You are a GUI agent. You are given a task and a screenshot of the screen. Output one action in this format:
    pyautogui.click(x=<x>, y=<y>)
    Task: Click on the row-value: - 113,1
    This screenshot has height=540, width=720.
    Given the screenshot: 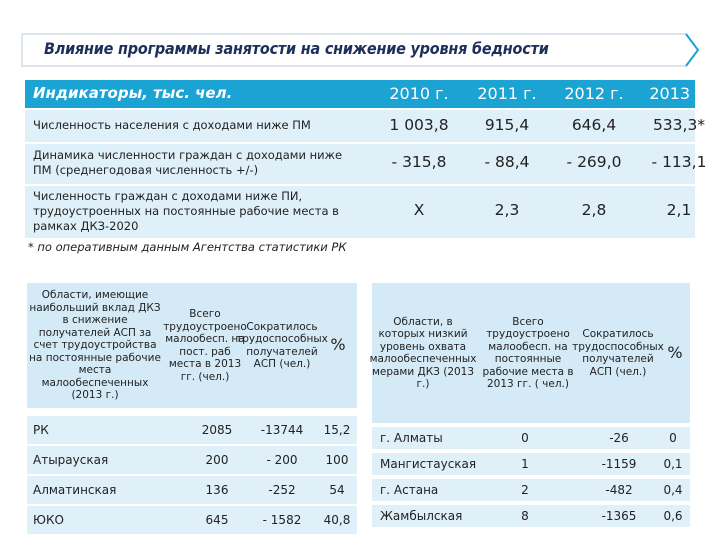 What is the action you would take?
    pyautogui.click(x=679, y=162)
    